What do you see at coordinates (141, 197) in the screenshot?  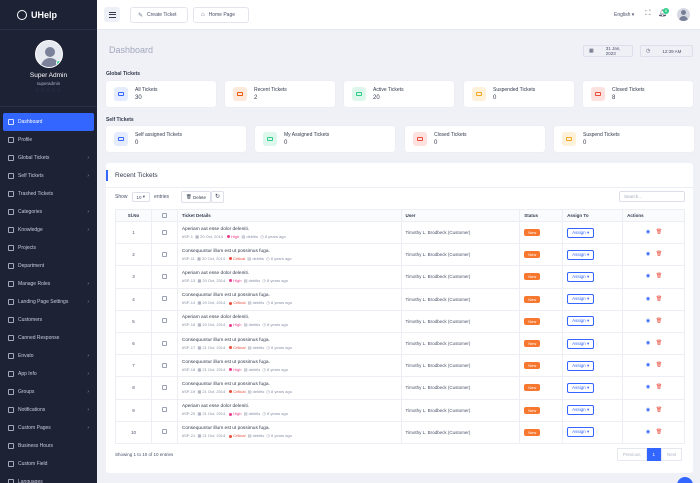 I see `entries-select: 10 ▾` at bounding box center [141, 197].